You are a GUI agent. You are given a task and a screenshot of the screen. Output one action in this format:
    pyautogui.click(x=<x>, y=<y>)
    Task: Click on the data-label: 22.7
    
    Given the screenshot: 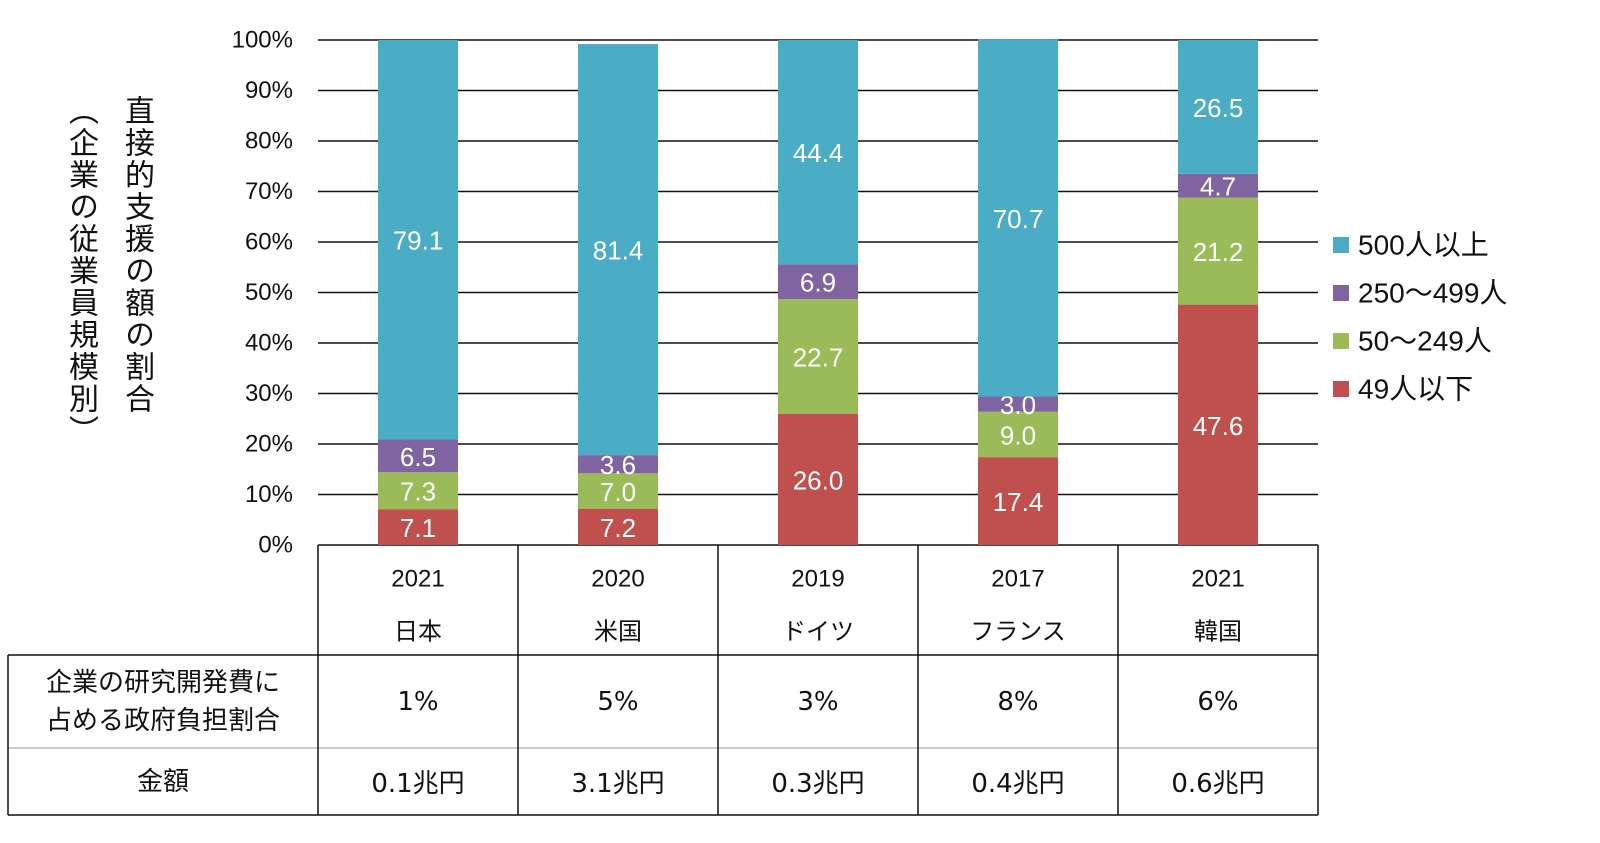 What is the action you would take?
    pyautogui.click(x=818, y=357)
    